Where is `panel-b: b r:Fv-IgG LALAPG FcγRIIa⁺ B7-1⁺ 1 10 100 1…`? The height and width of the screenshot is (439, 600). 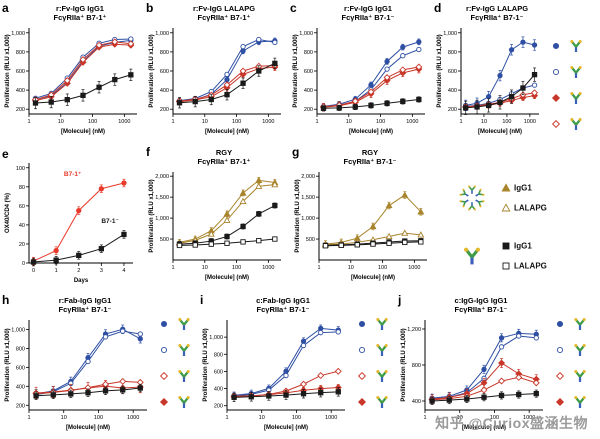
panel-b: b r:Fv-IgG LALAPG FcγRIIa⁺ B7-1⁺ 1 10 100 1… is located at coordinates (217, 68).